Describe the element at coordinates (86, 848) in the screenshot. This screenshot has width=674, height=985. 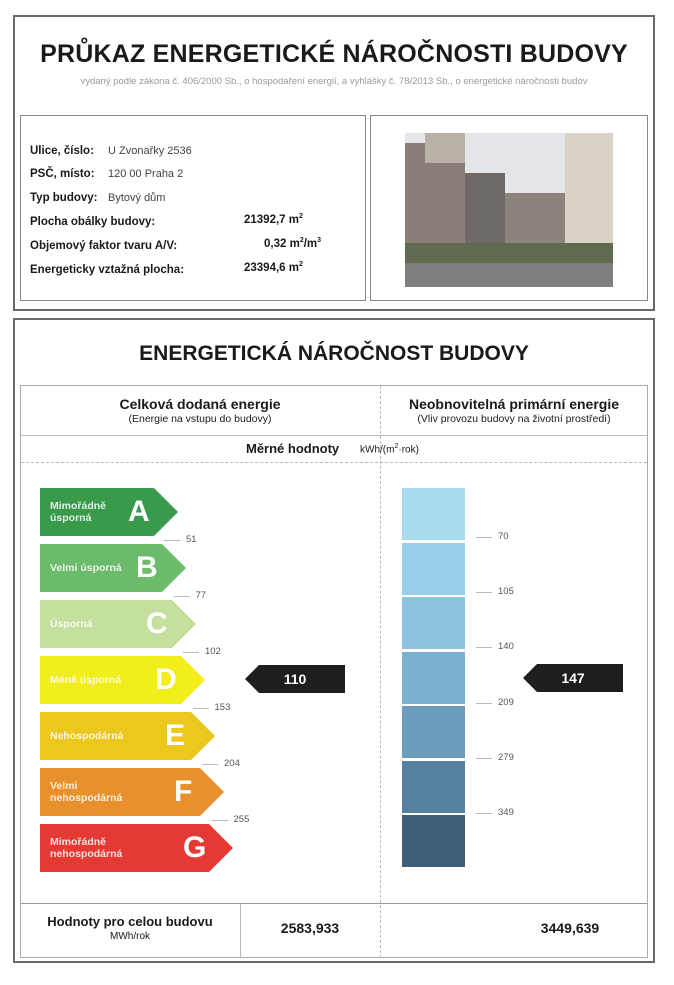
I see `class-label: Mimořádně nehospodárná` at that location.